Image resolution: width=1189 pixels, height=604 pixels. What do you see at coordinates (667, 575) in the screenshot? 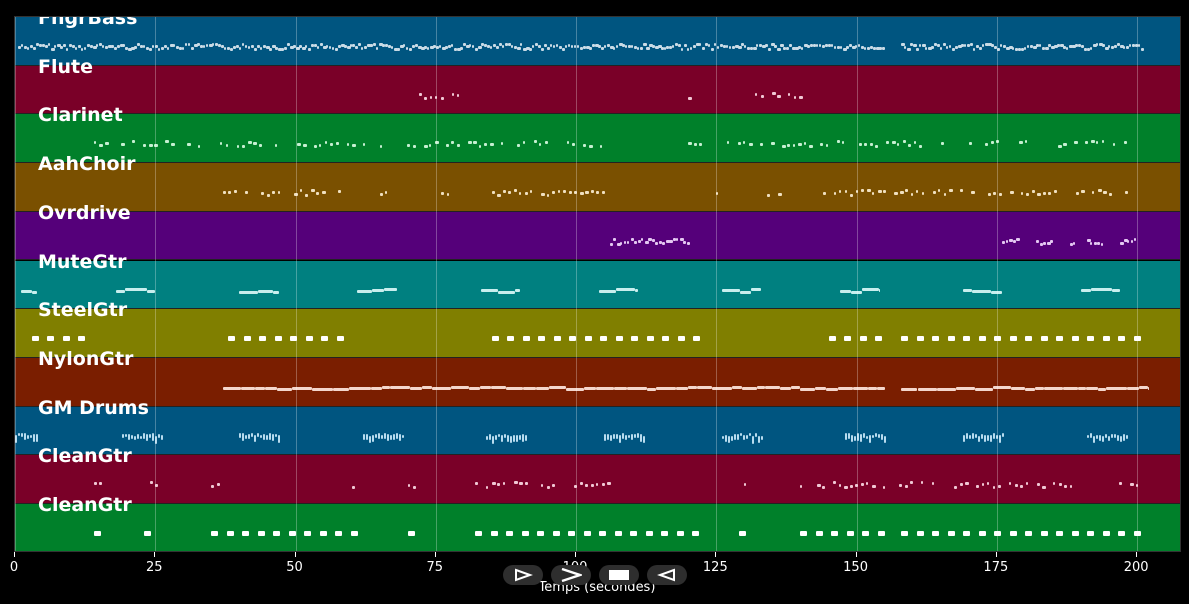
I see `rewind-button` at bounding box center [667, 575].